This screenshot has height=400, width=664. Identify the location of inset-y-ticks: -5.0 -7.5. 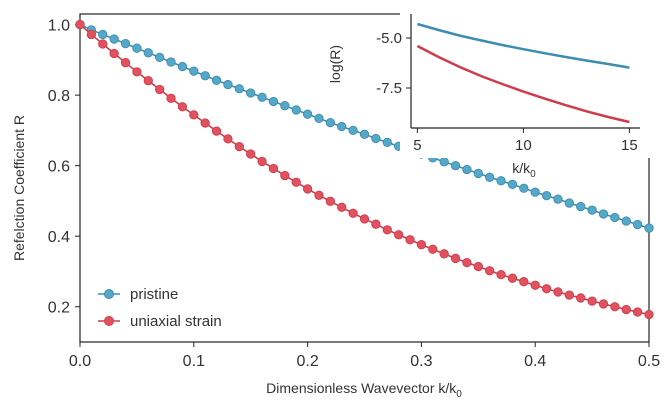
(393, 63).